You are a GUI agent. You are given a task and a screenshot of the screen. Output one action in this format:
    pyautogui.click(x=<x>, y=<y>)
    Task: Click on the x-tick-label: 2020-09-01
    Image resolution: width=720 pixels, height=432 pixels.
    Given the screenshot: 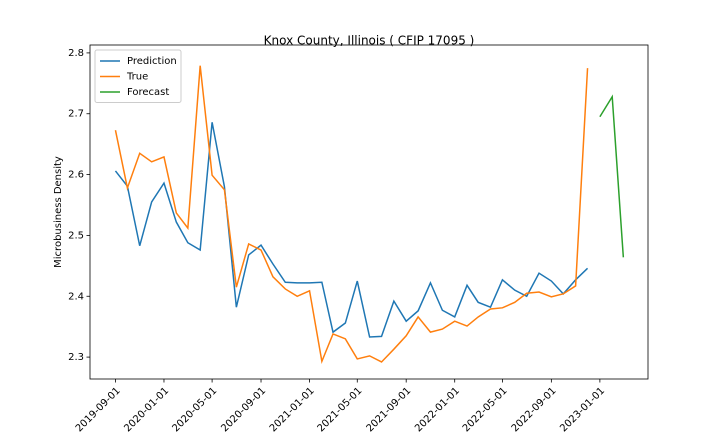 What is the action you would take?
    pyautogui.click(x=243, y=408)
    